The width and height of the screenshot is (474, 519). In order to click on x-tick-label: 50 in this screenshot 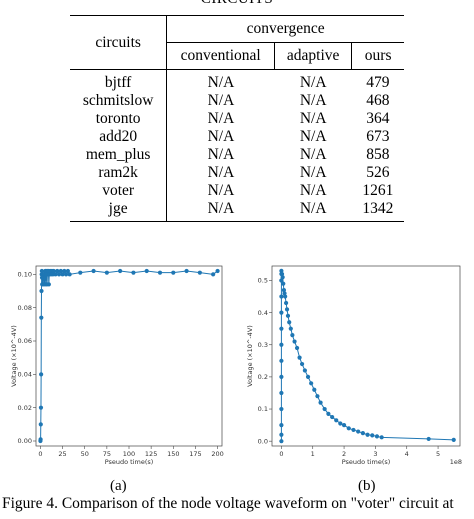, I will do `click(85, 454)`.